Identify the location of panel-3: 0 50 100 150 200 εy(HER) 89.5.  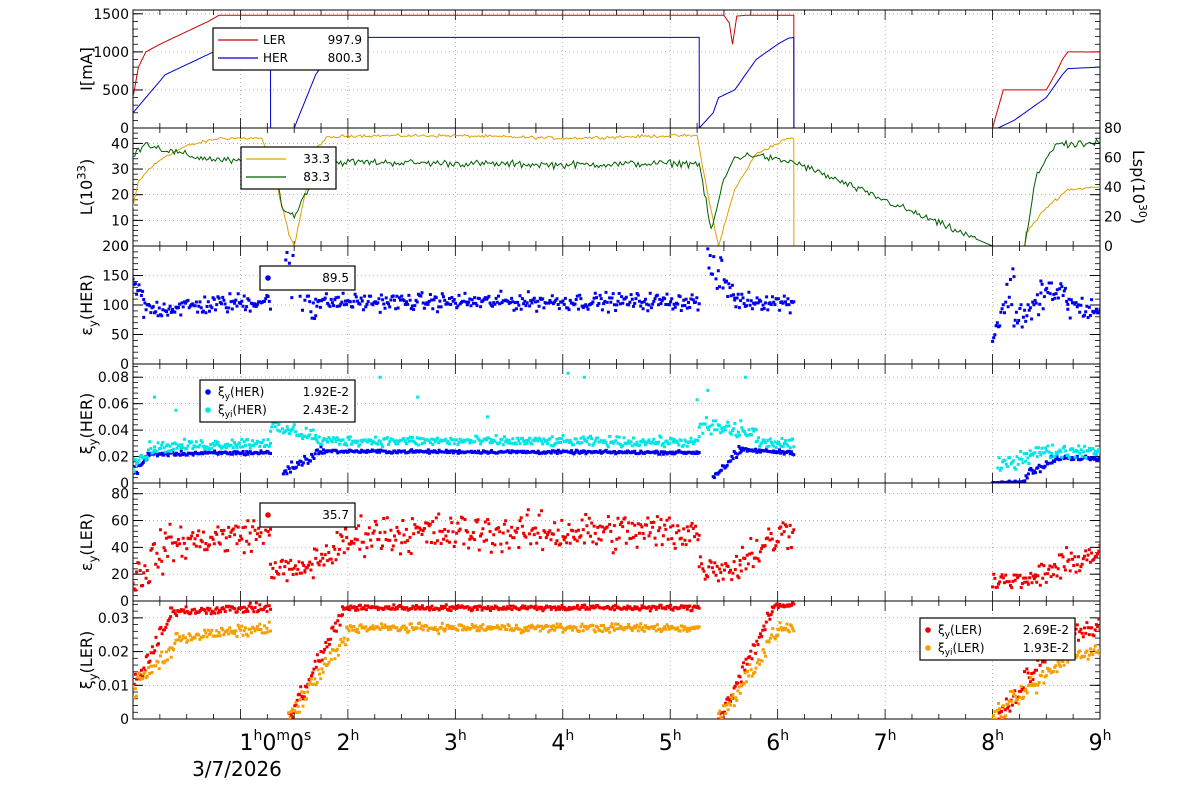
(589, 306).